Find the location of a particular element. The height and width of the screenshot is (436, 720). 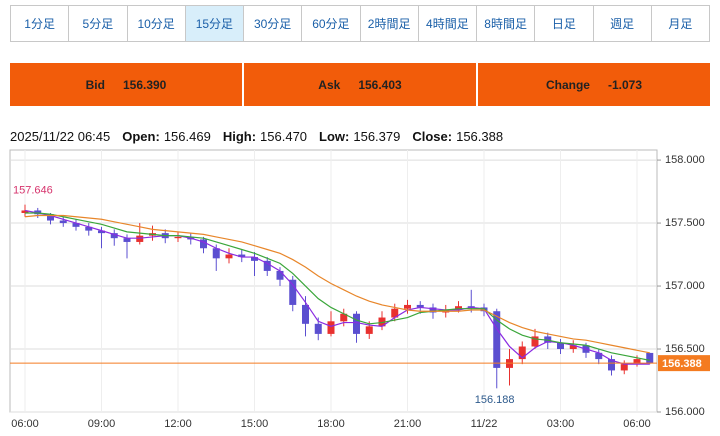

info-value: 156.469 is located at coordinates (187, 136).